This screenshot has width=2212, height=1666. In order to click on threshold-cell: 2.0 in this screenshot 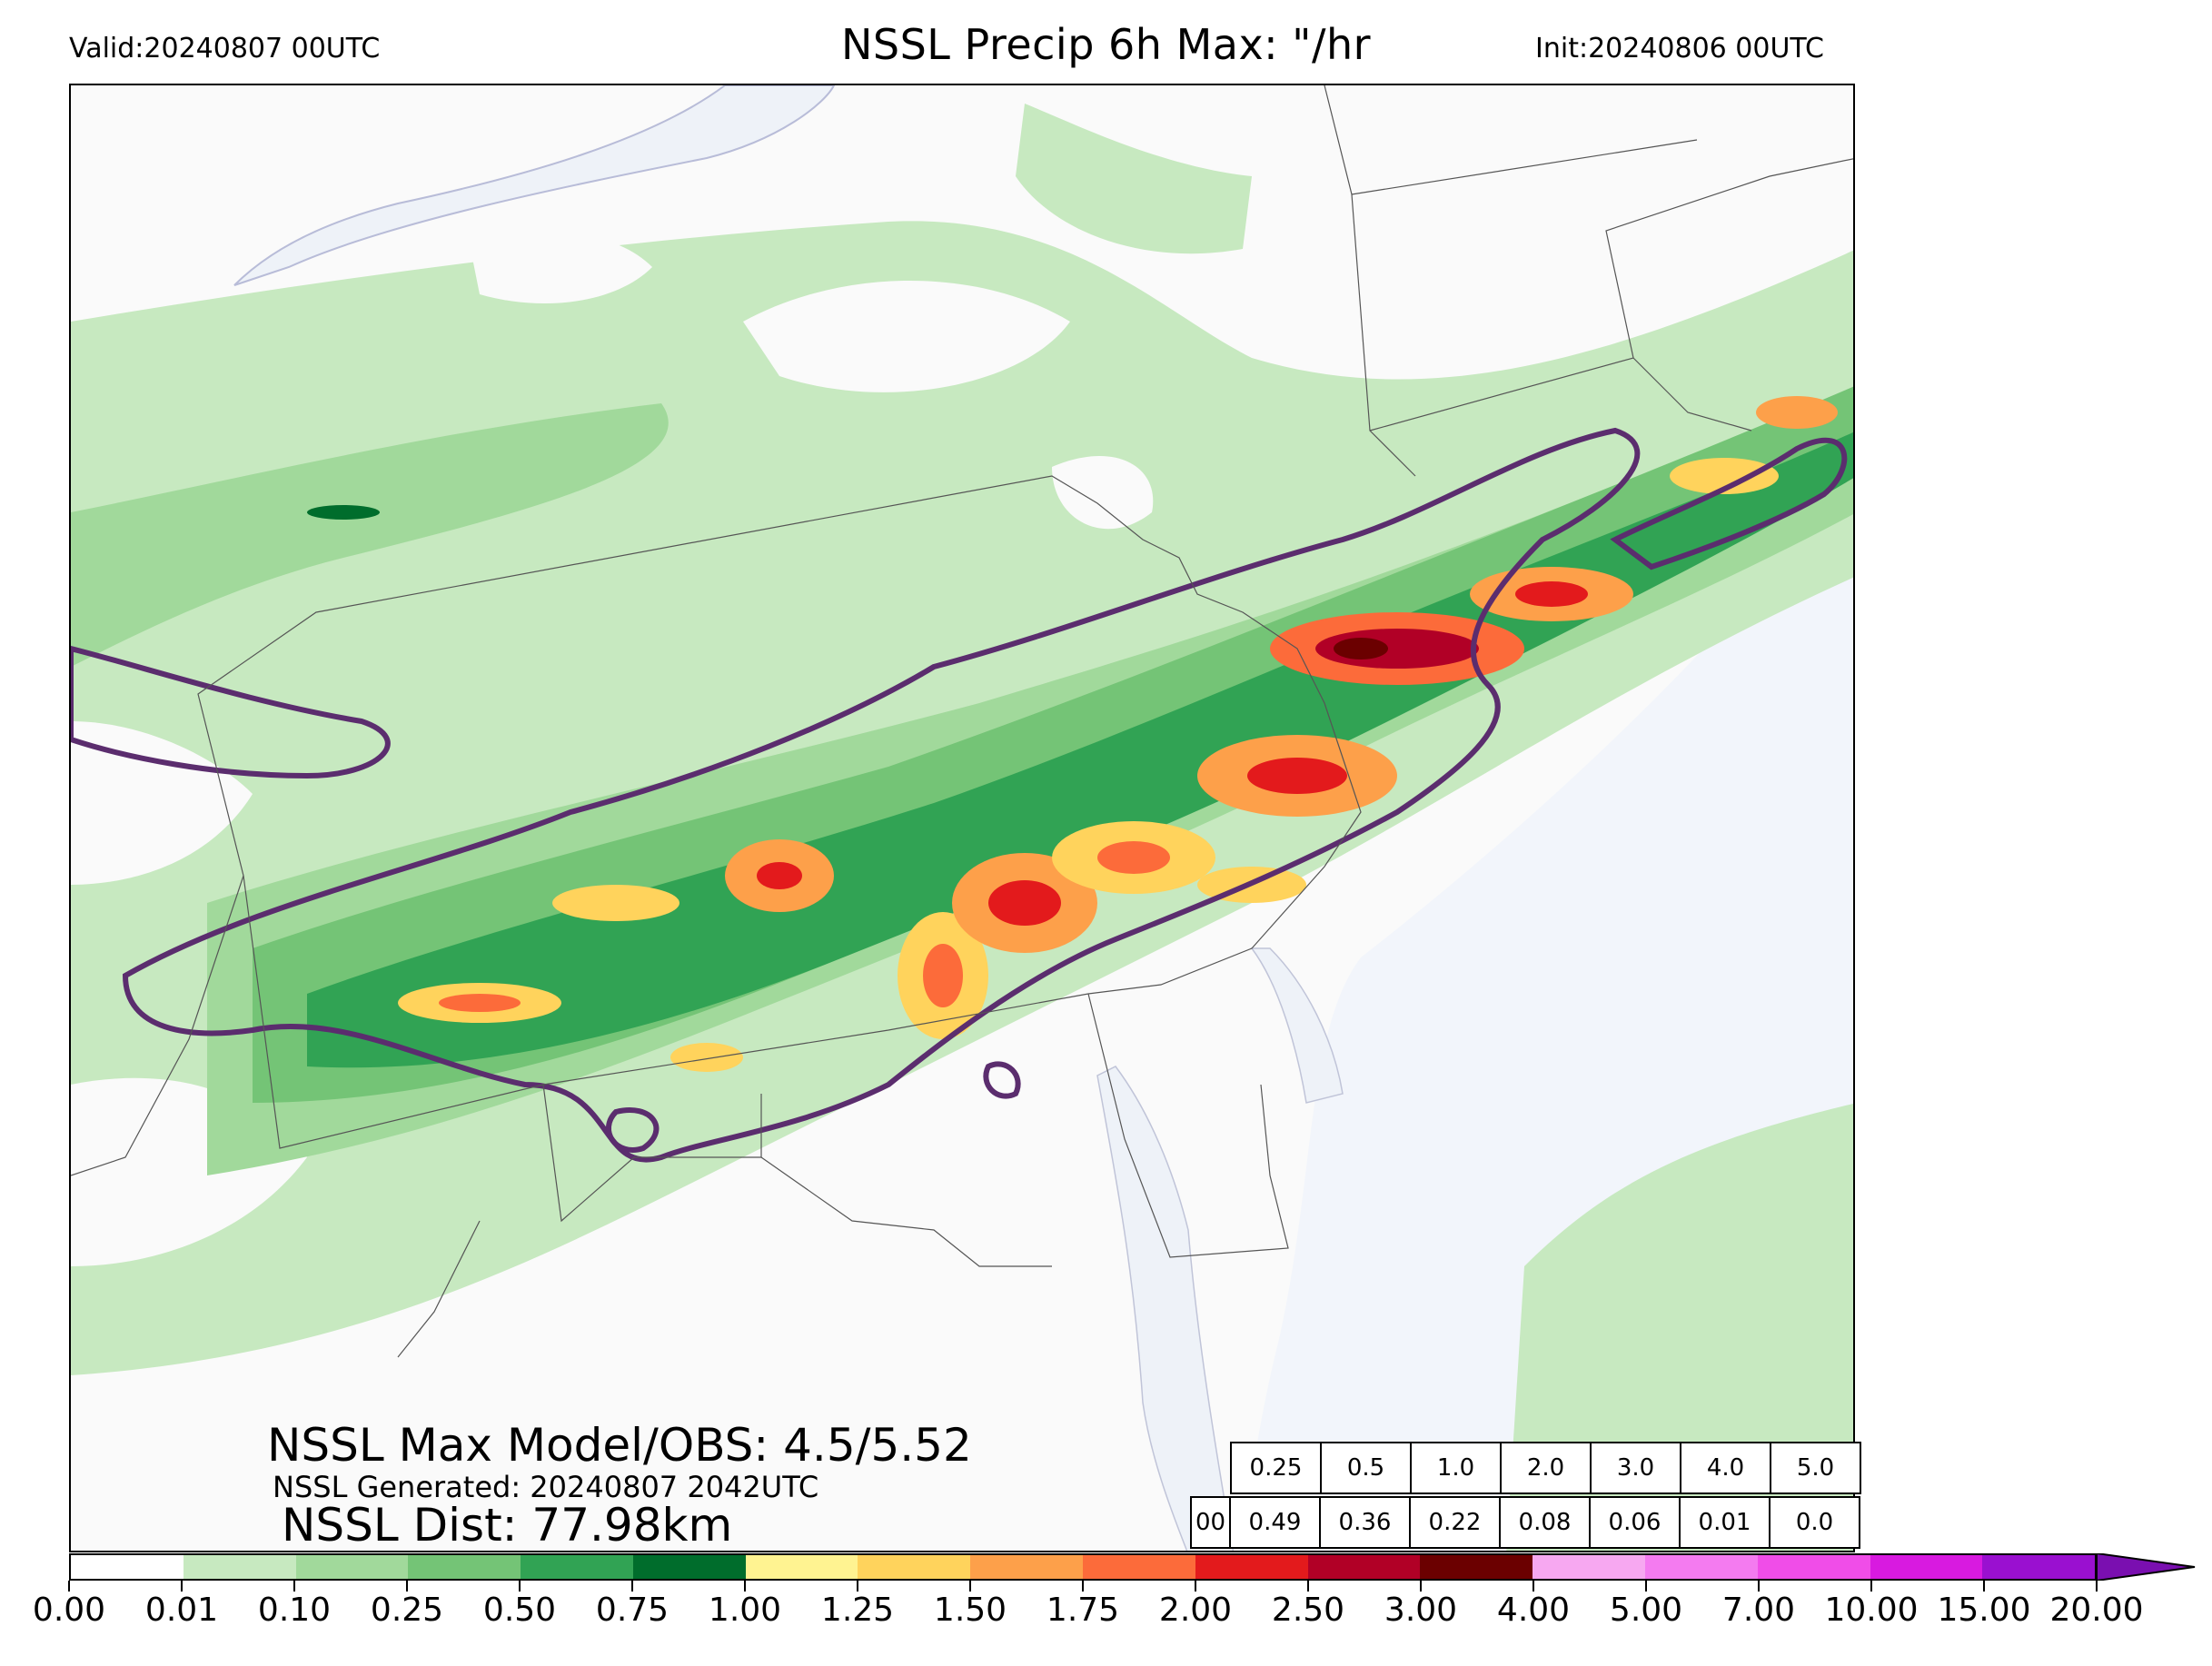, I will do `click(1546, 1468)`.